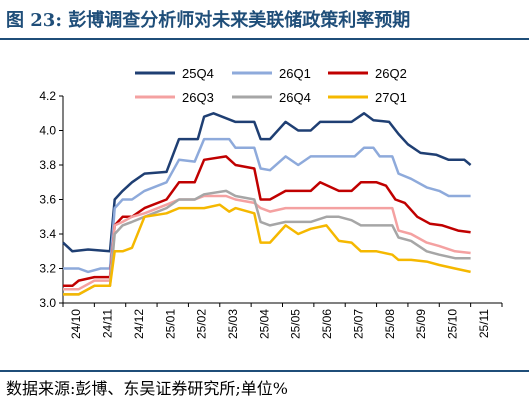 The image size is (529, 407). What do you see at coordinates (47, 269) in the screenshot?
I see `y-tick-label: 3.2` at bounding box center [47, 269].